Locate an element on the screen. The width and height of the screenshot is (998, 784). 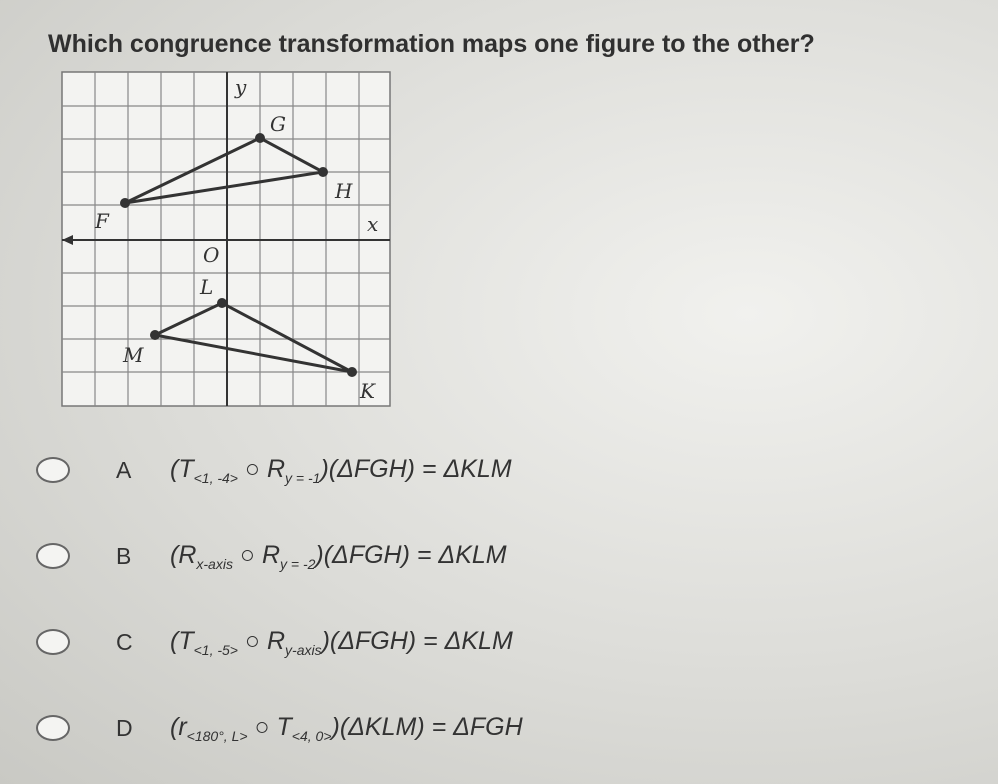
point-label: G is located at coordinates (278, 124).